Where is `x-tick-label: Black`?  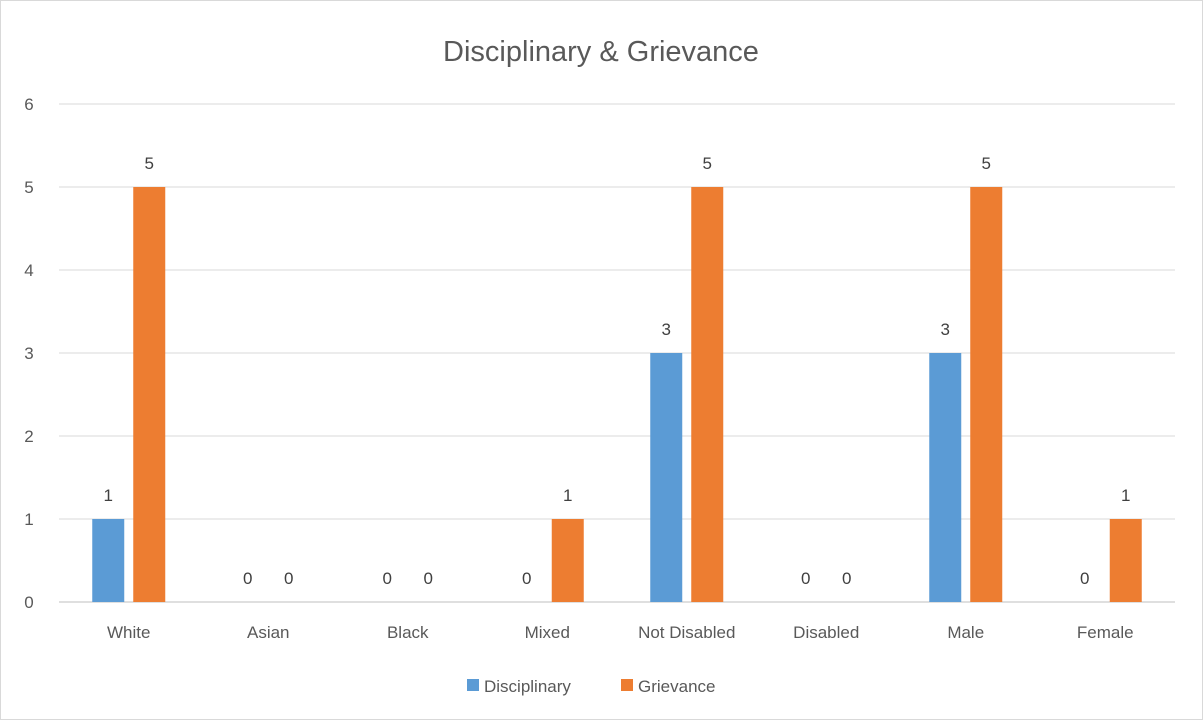
x-tick-label: Black is located at coordinates (408, 632).